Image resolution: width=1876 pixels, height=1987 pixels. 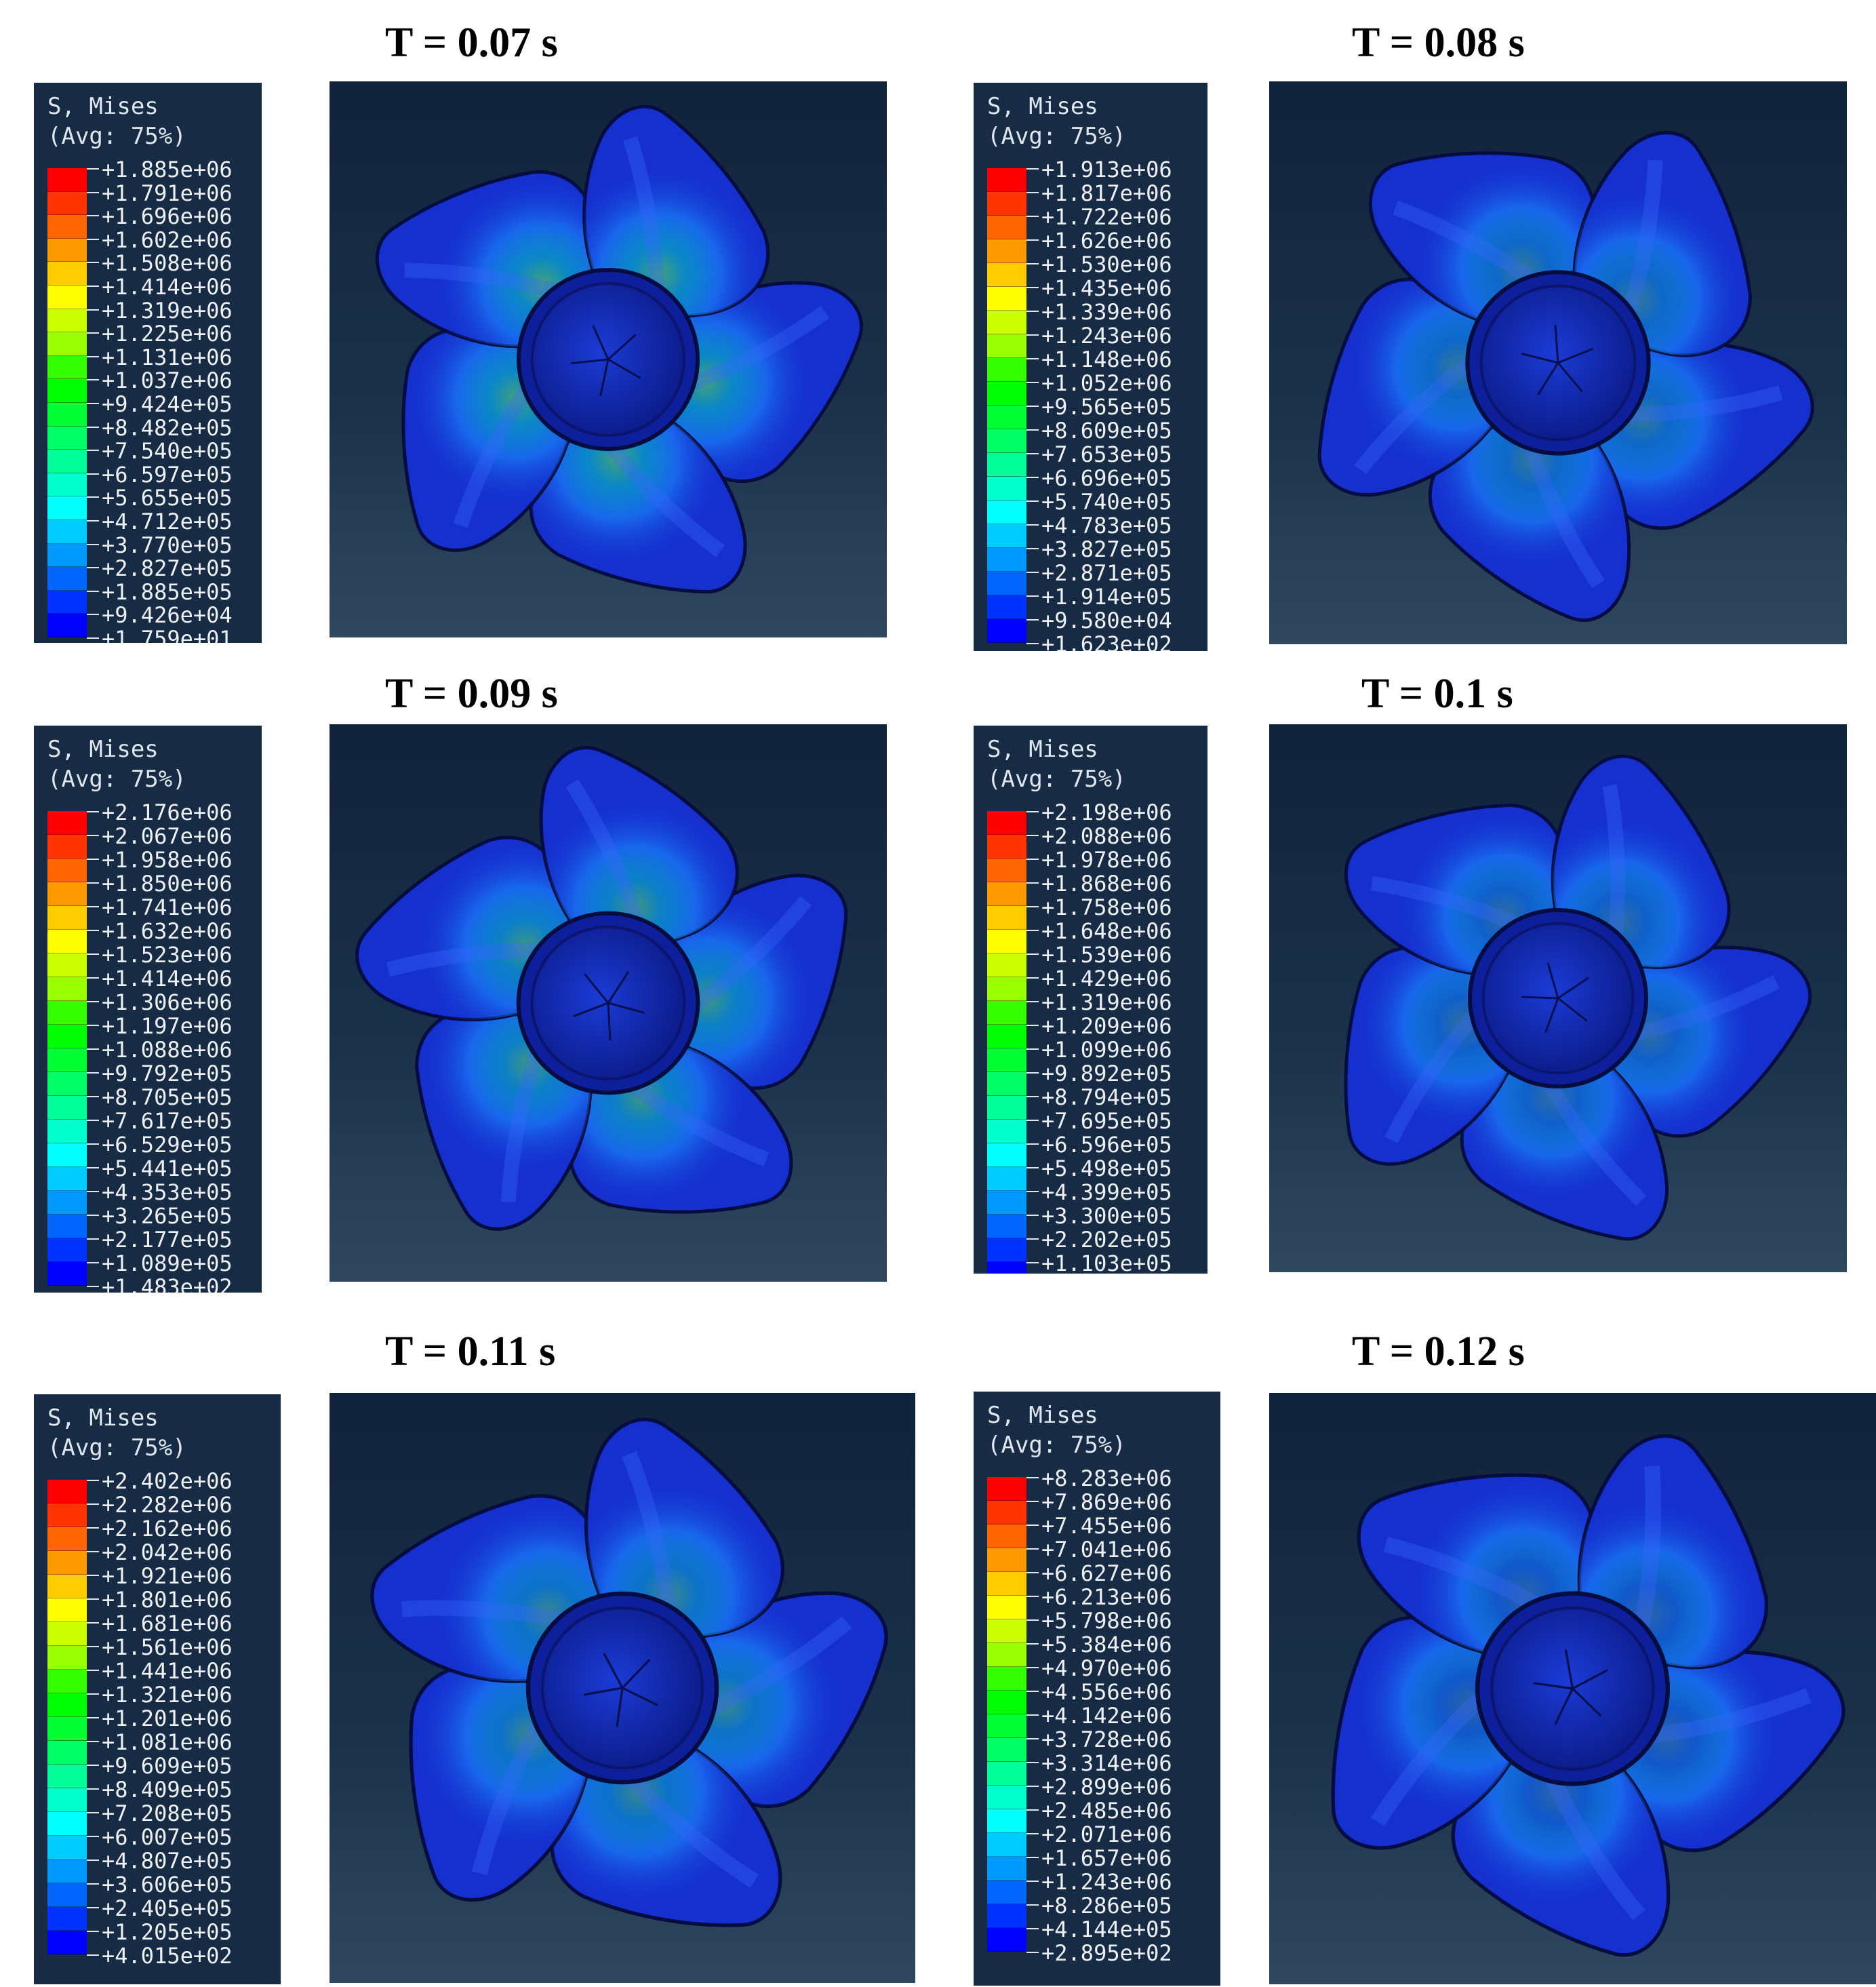 What do you see at coordinates (1107, 1882) in the screenshot?
I see `legend-value: +1.243e+06` at bounding box center [1107, 1882].